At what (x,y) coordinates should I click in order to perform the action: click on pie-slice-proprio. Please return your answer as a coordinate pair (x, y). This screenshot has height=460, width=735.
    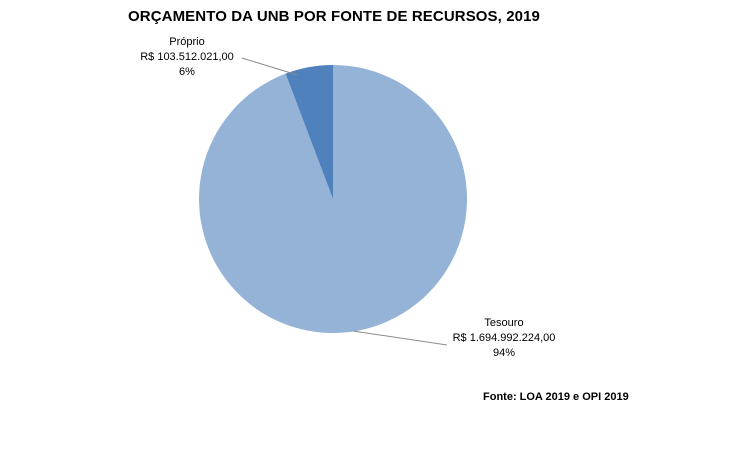
    Looking at the image, I should click on (309, 132).